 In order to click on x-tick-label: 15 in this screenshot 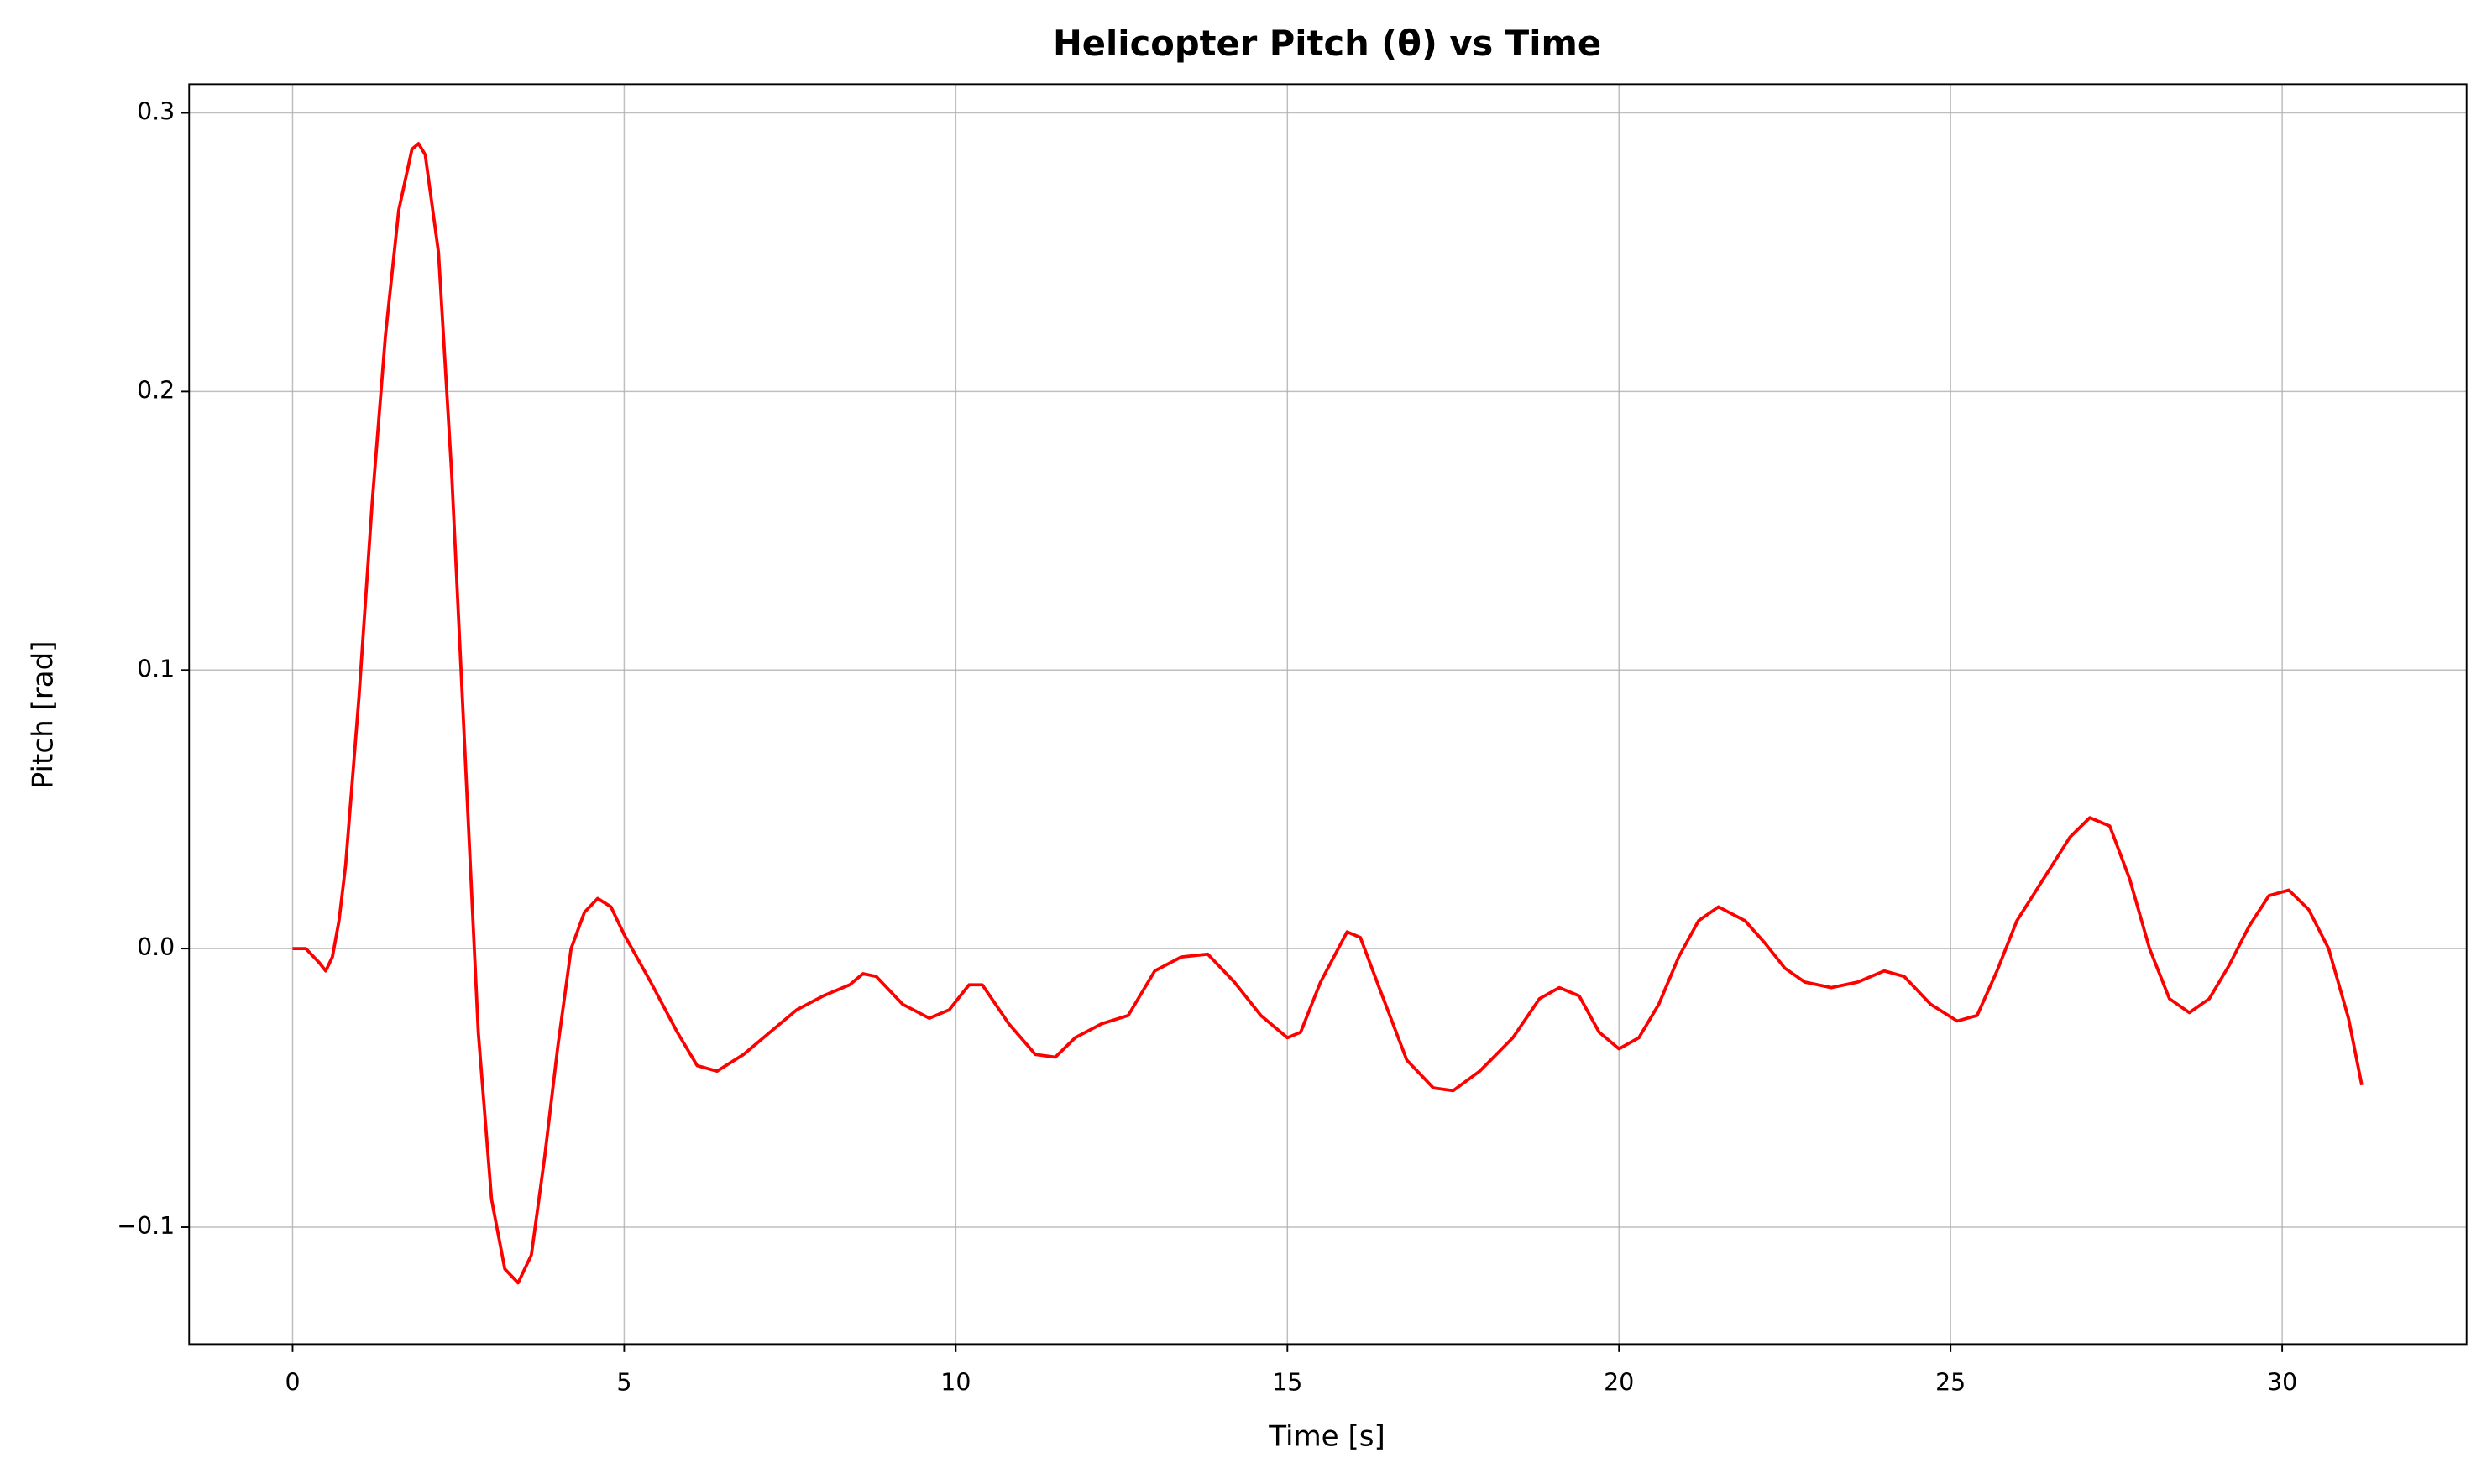, I will do `click(1287, 1383)`.